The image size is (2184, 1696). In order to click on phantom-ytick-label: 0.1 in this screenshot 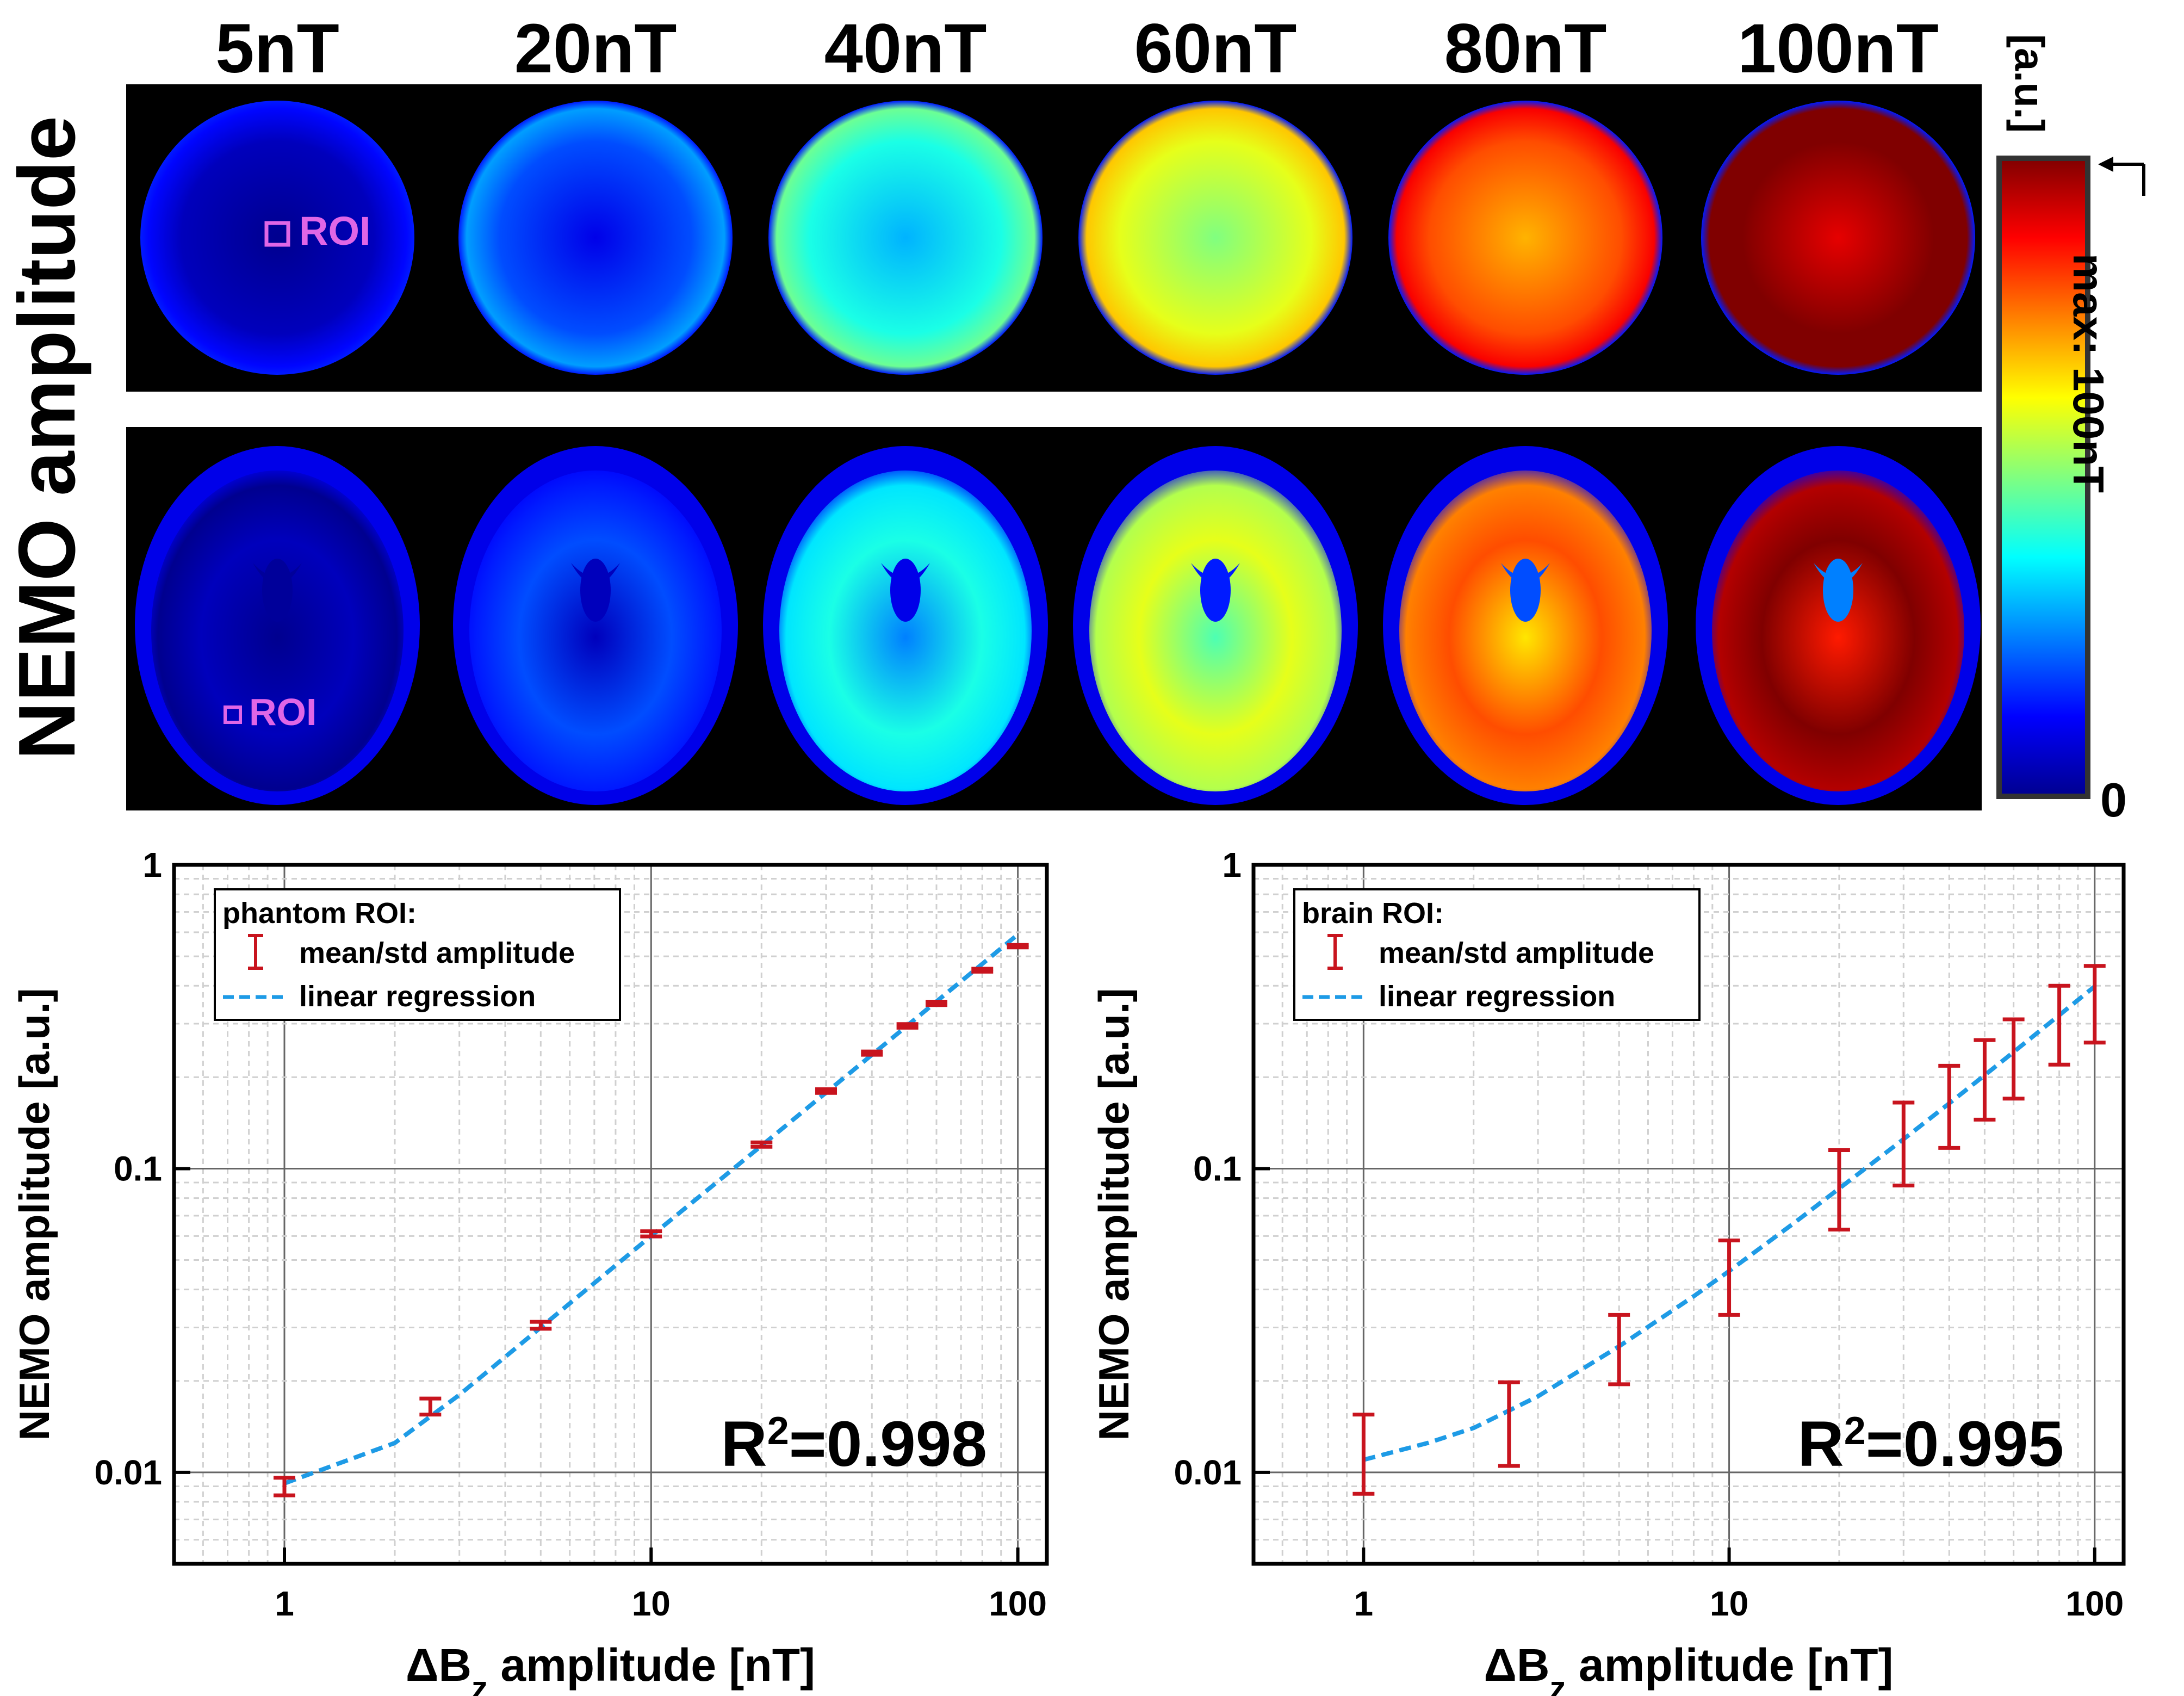, I will do `click(138, 1168)`.